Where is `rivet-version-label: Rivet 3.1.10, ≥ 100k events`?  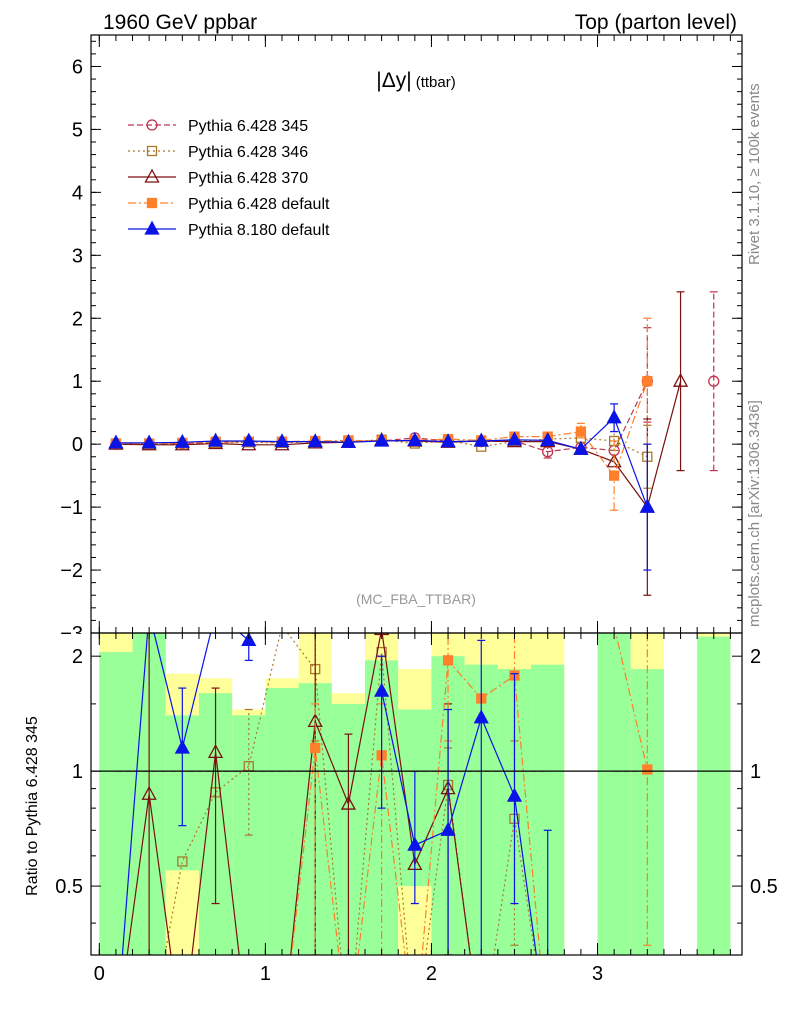
rivet-version-label: Rivet 3.1.10, ≥ 100k events is located at coordinates (754, 174).